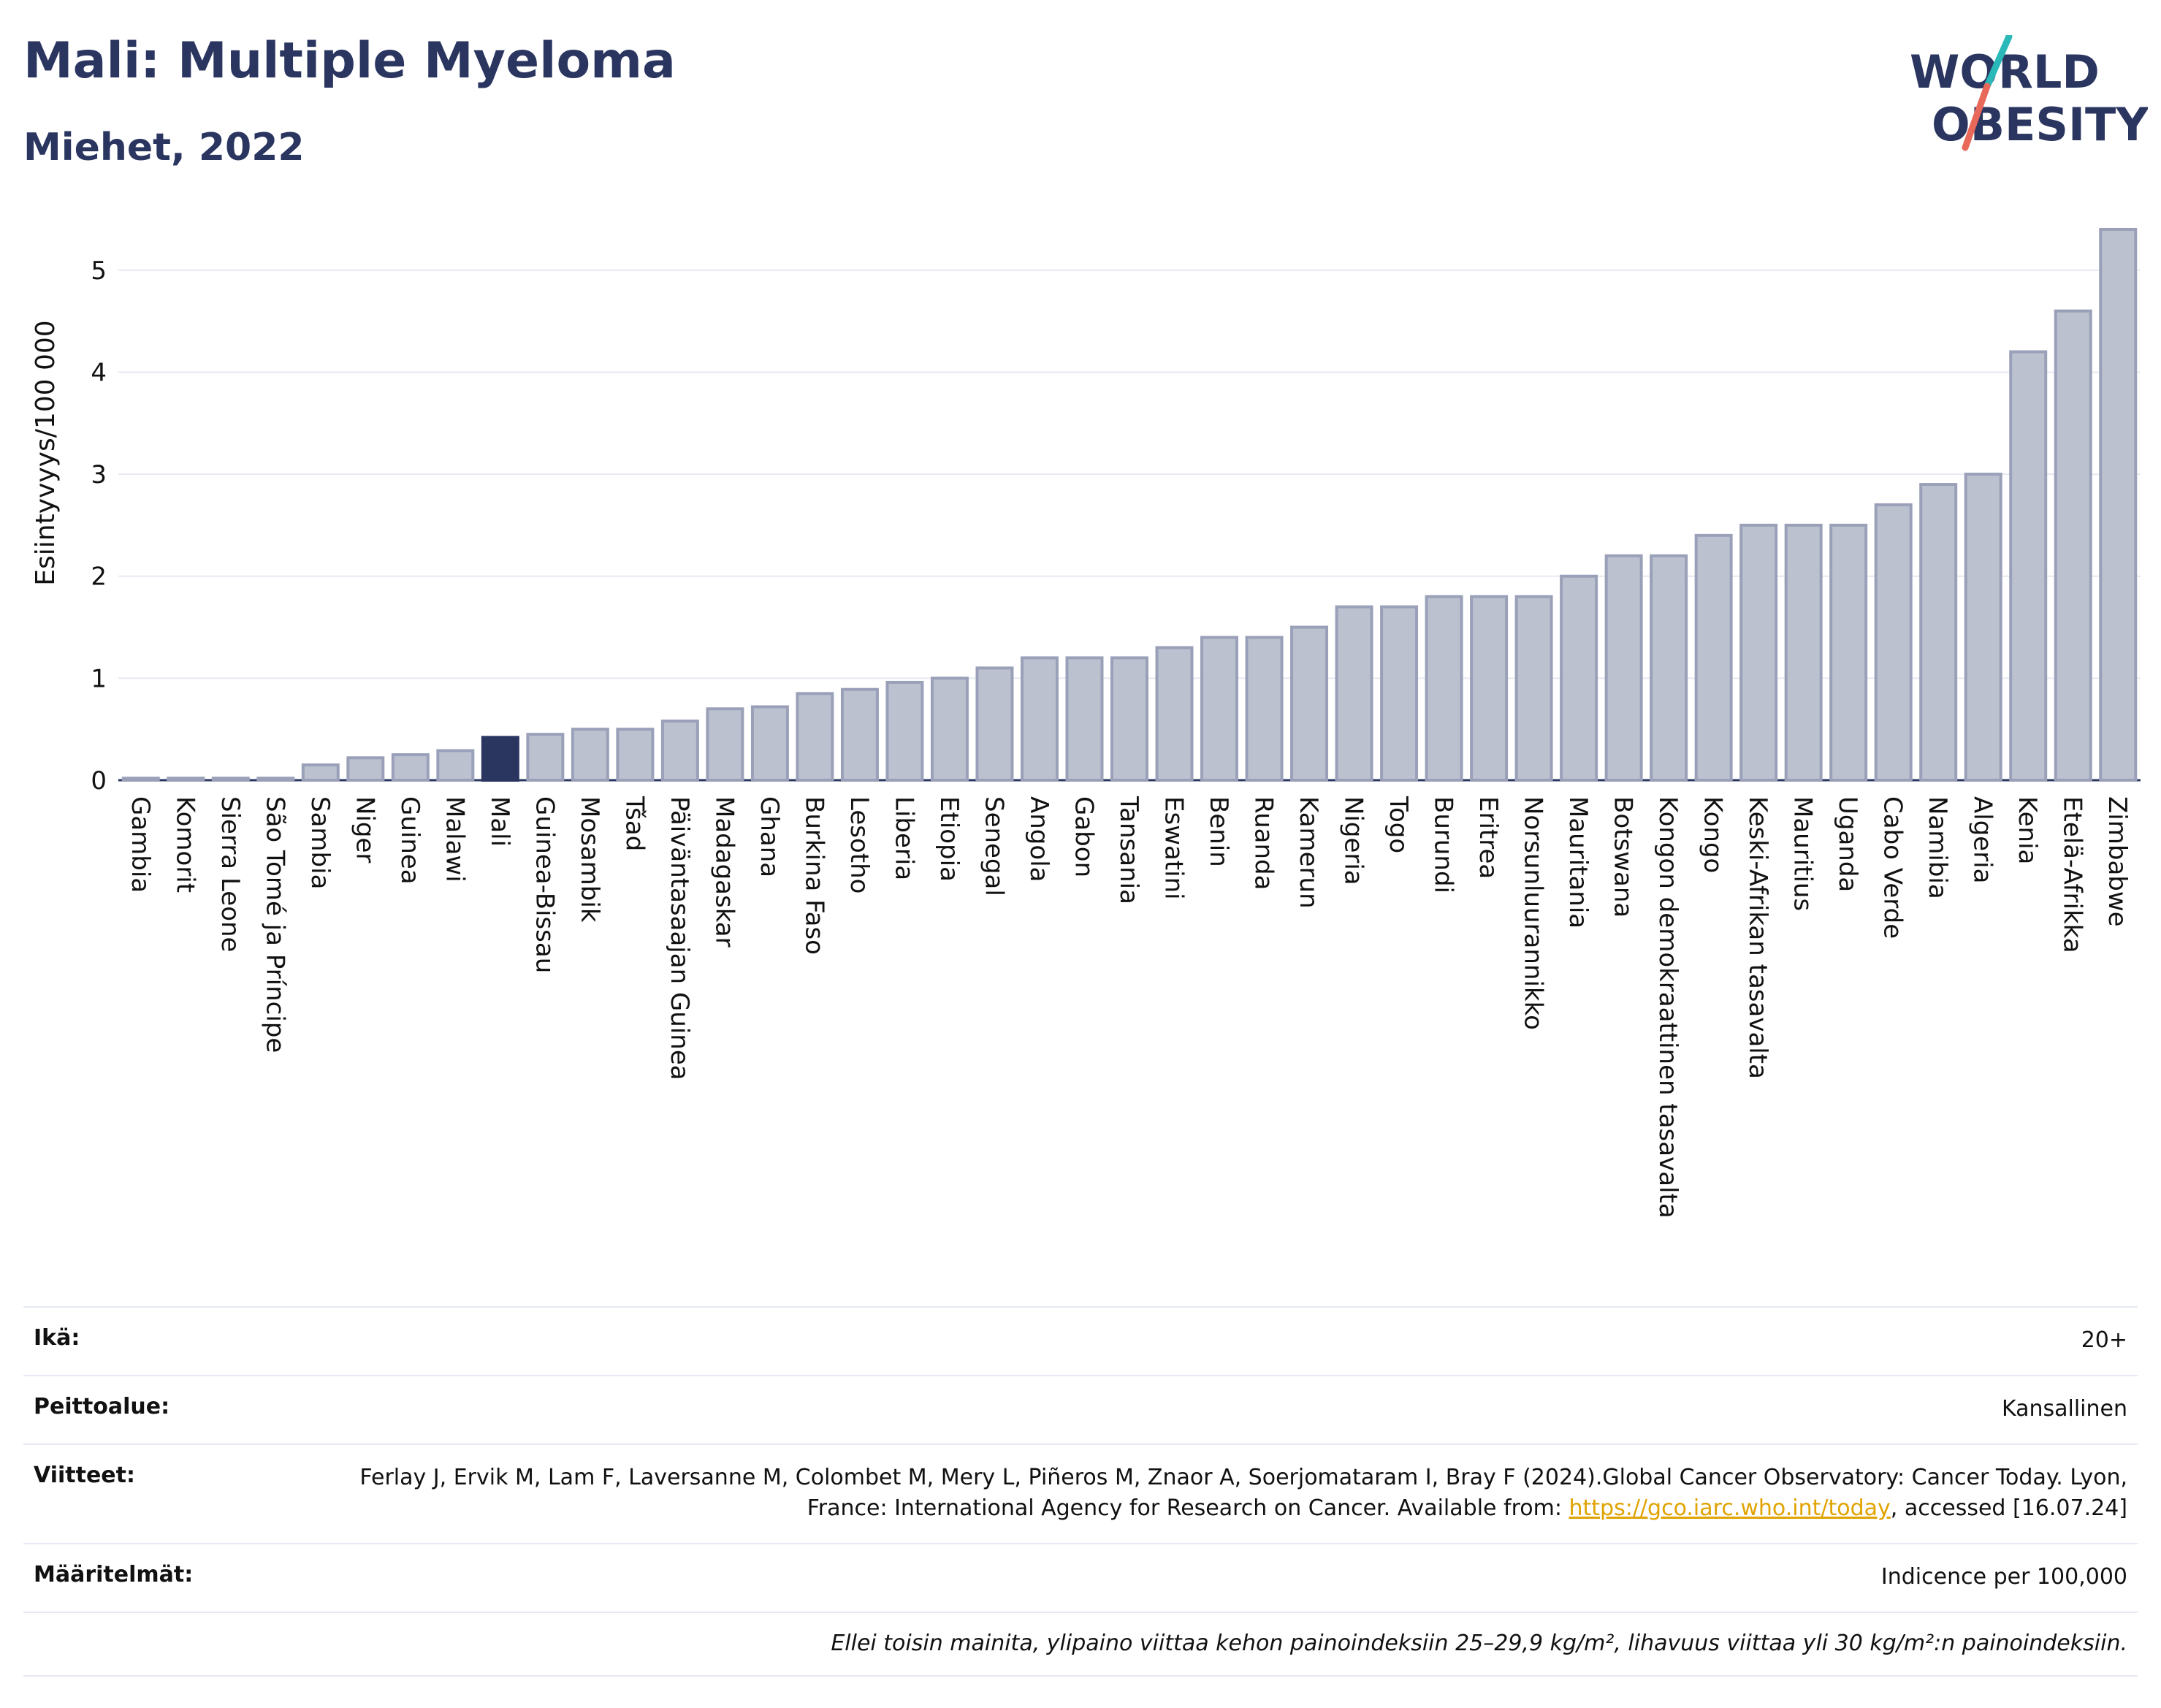 The width and height of the screenshot is (2161, 1708). I want to click on x-tick-label: Nigeria, so click(1353, 840).